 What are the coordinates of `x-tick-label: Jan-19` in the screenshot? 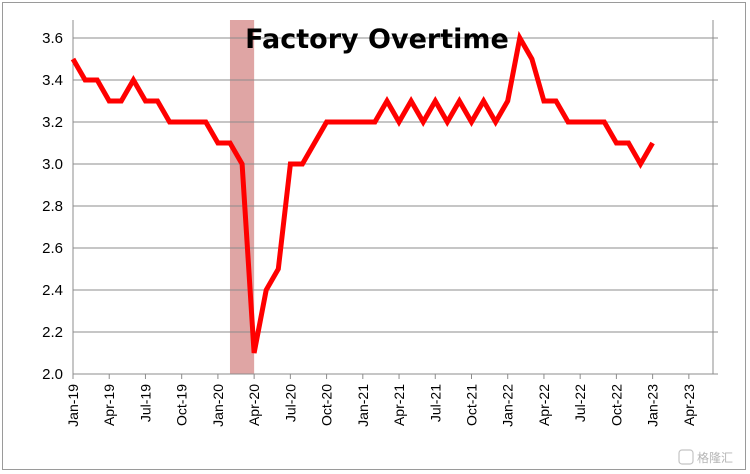 It's located at (73, 405).